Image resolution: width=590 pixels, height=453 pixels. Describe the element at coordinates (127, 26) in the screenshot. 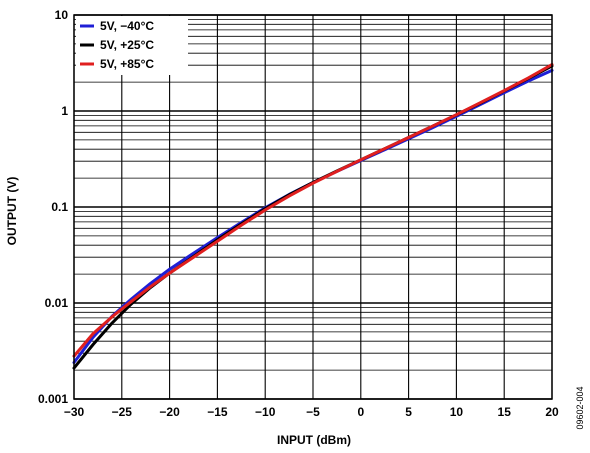

I see `legend-label: 5V, −40°C` at that location.